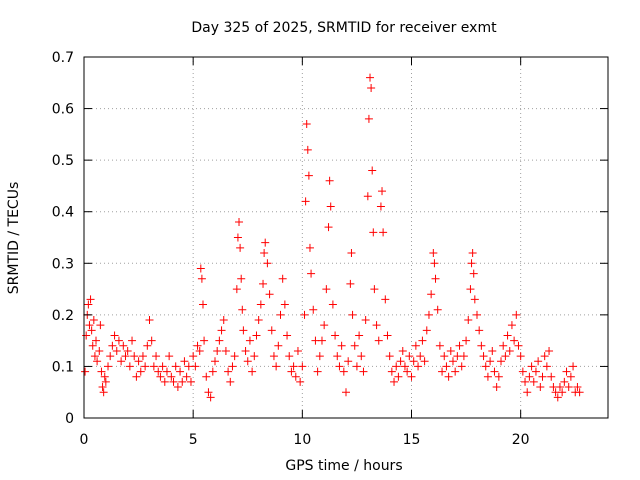 This screenshot has width=640, height=480. Describe the element at coordinates (69, 419) in the screenshot. I see `y-tick-label: 0` at that location.